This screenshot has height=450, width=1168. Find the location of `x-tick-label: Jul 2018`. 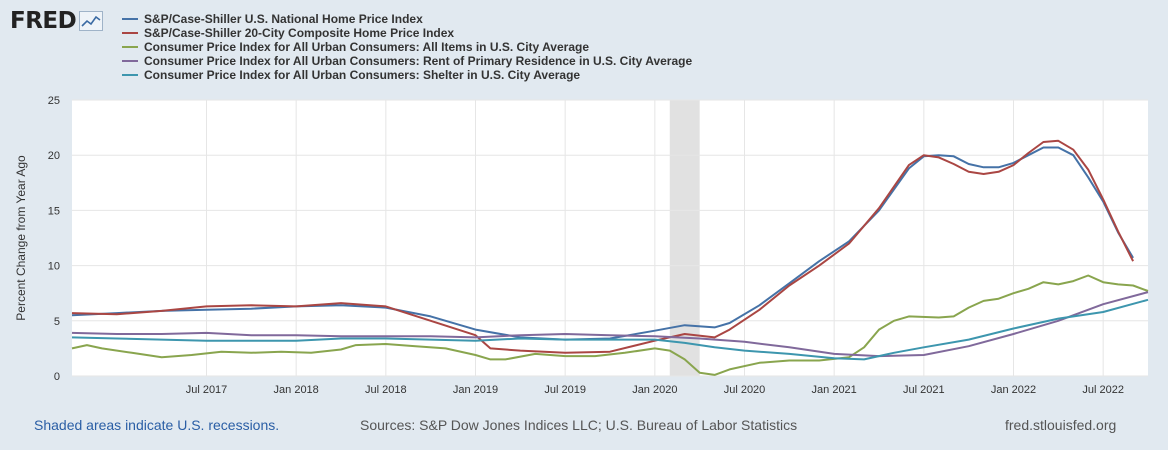

x-tick-label: Jul 2018 is located at coordinates (386, 390).